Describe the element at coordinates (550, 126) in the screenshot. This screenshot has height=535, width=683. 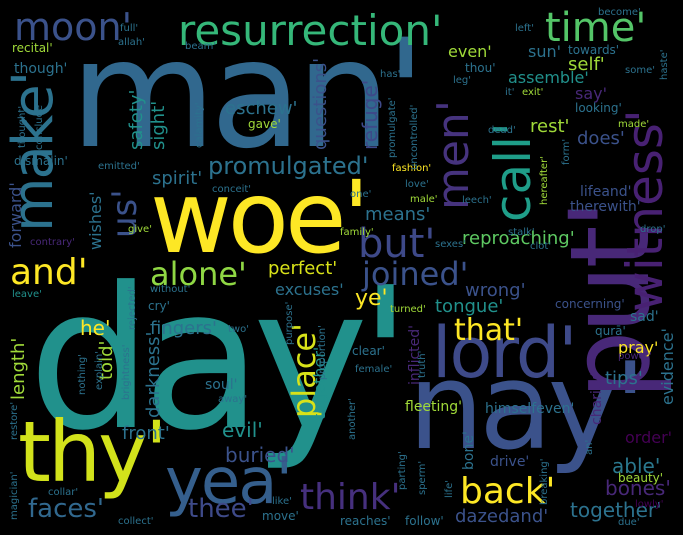
I see `word-rest: rest'` at that location.